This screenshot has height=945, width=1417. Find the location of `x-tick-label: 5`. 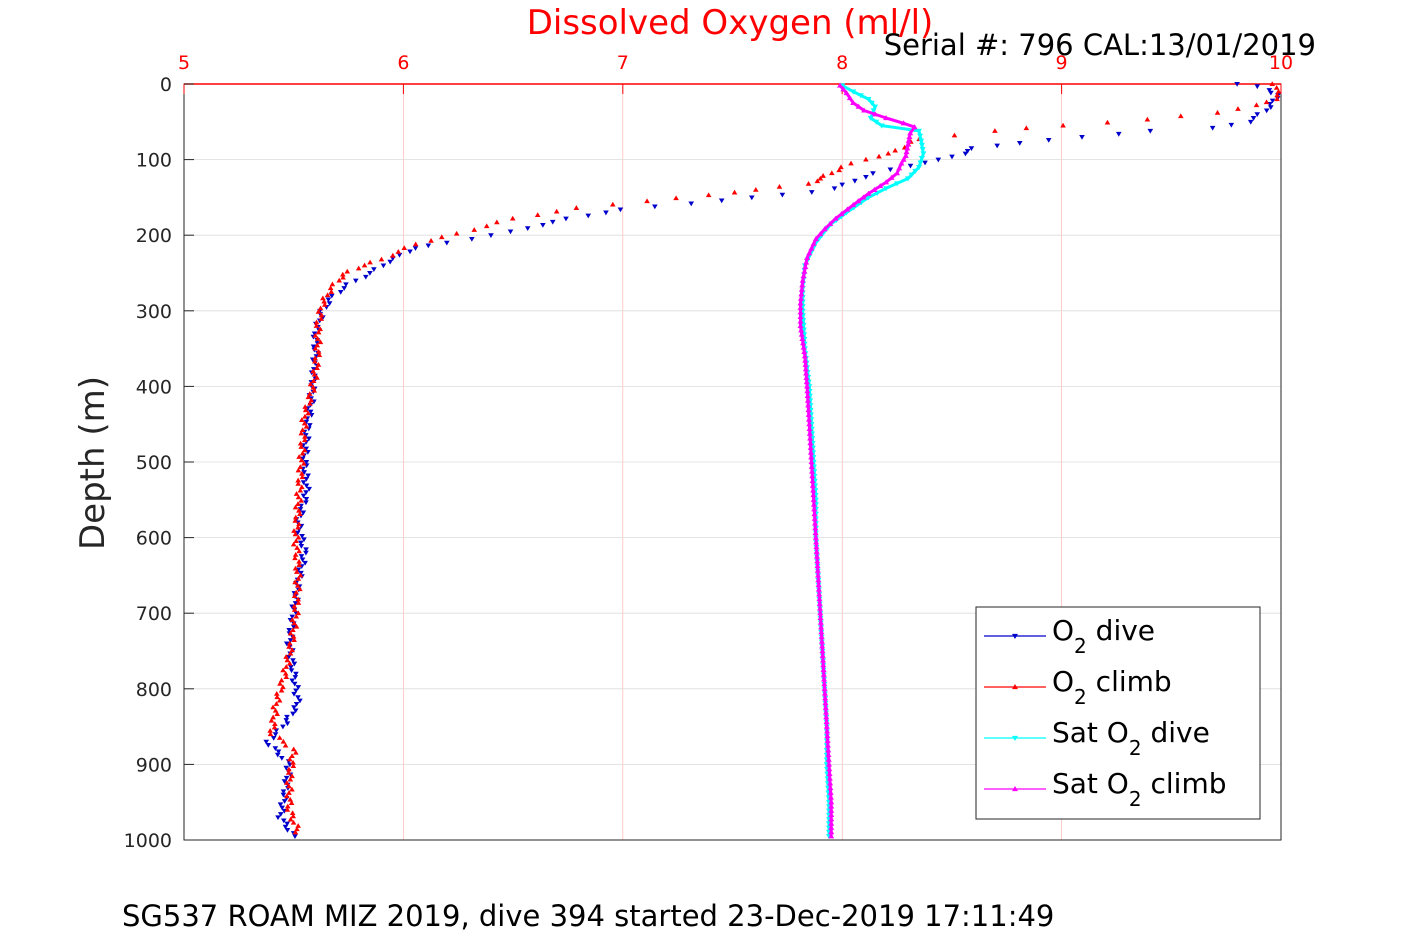

x-tick-label: 5 is located at coordinates (184, 63).